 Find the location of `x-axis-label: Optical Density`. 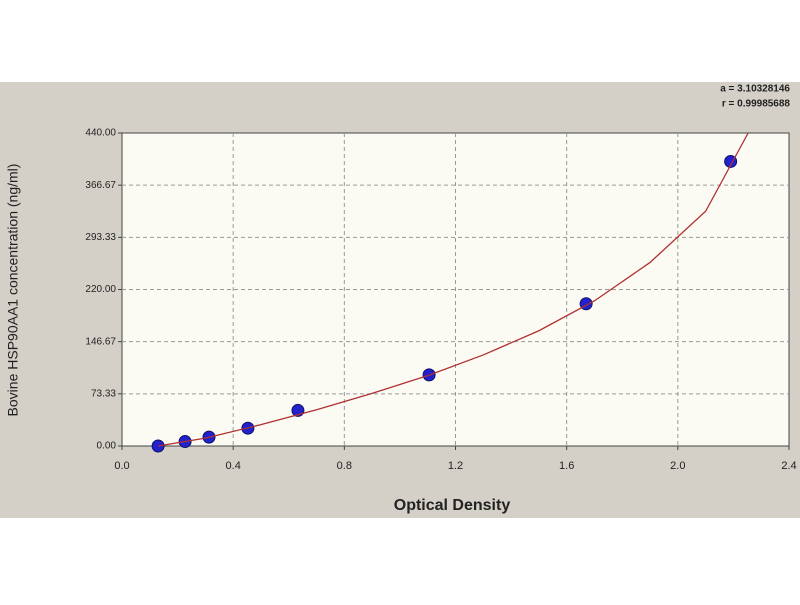

x-axis-label: Optical Density is located at coordinates (452, 505).